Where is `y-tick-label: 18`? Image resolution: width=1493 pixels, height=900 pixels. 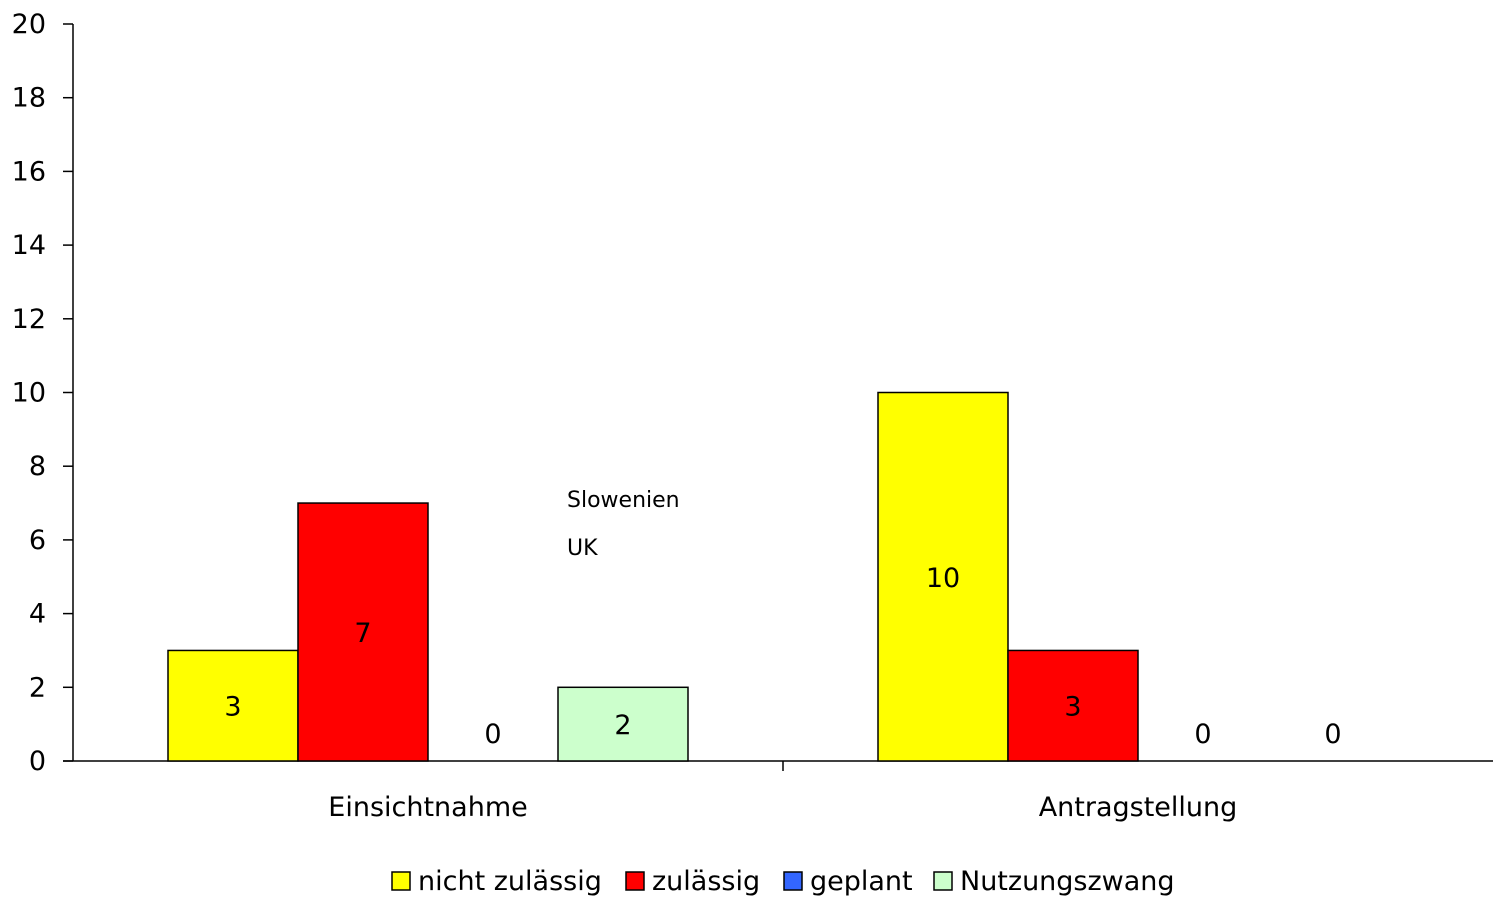 y-tick-label: 18 is located at coordinates (29, 98).